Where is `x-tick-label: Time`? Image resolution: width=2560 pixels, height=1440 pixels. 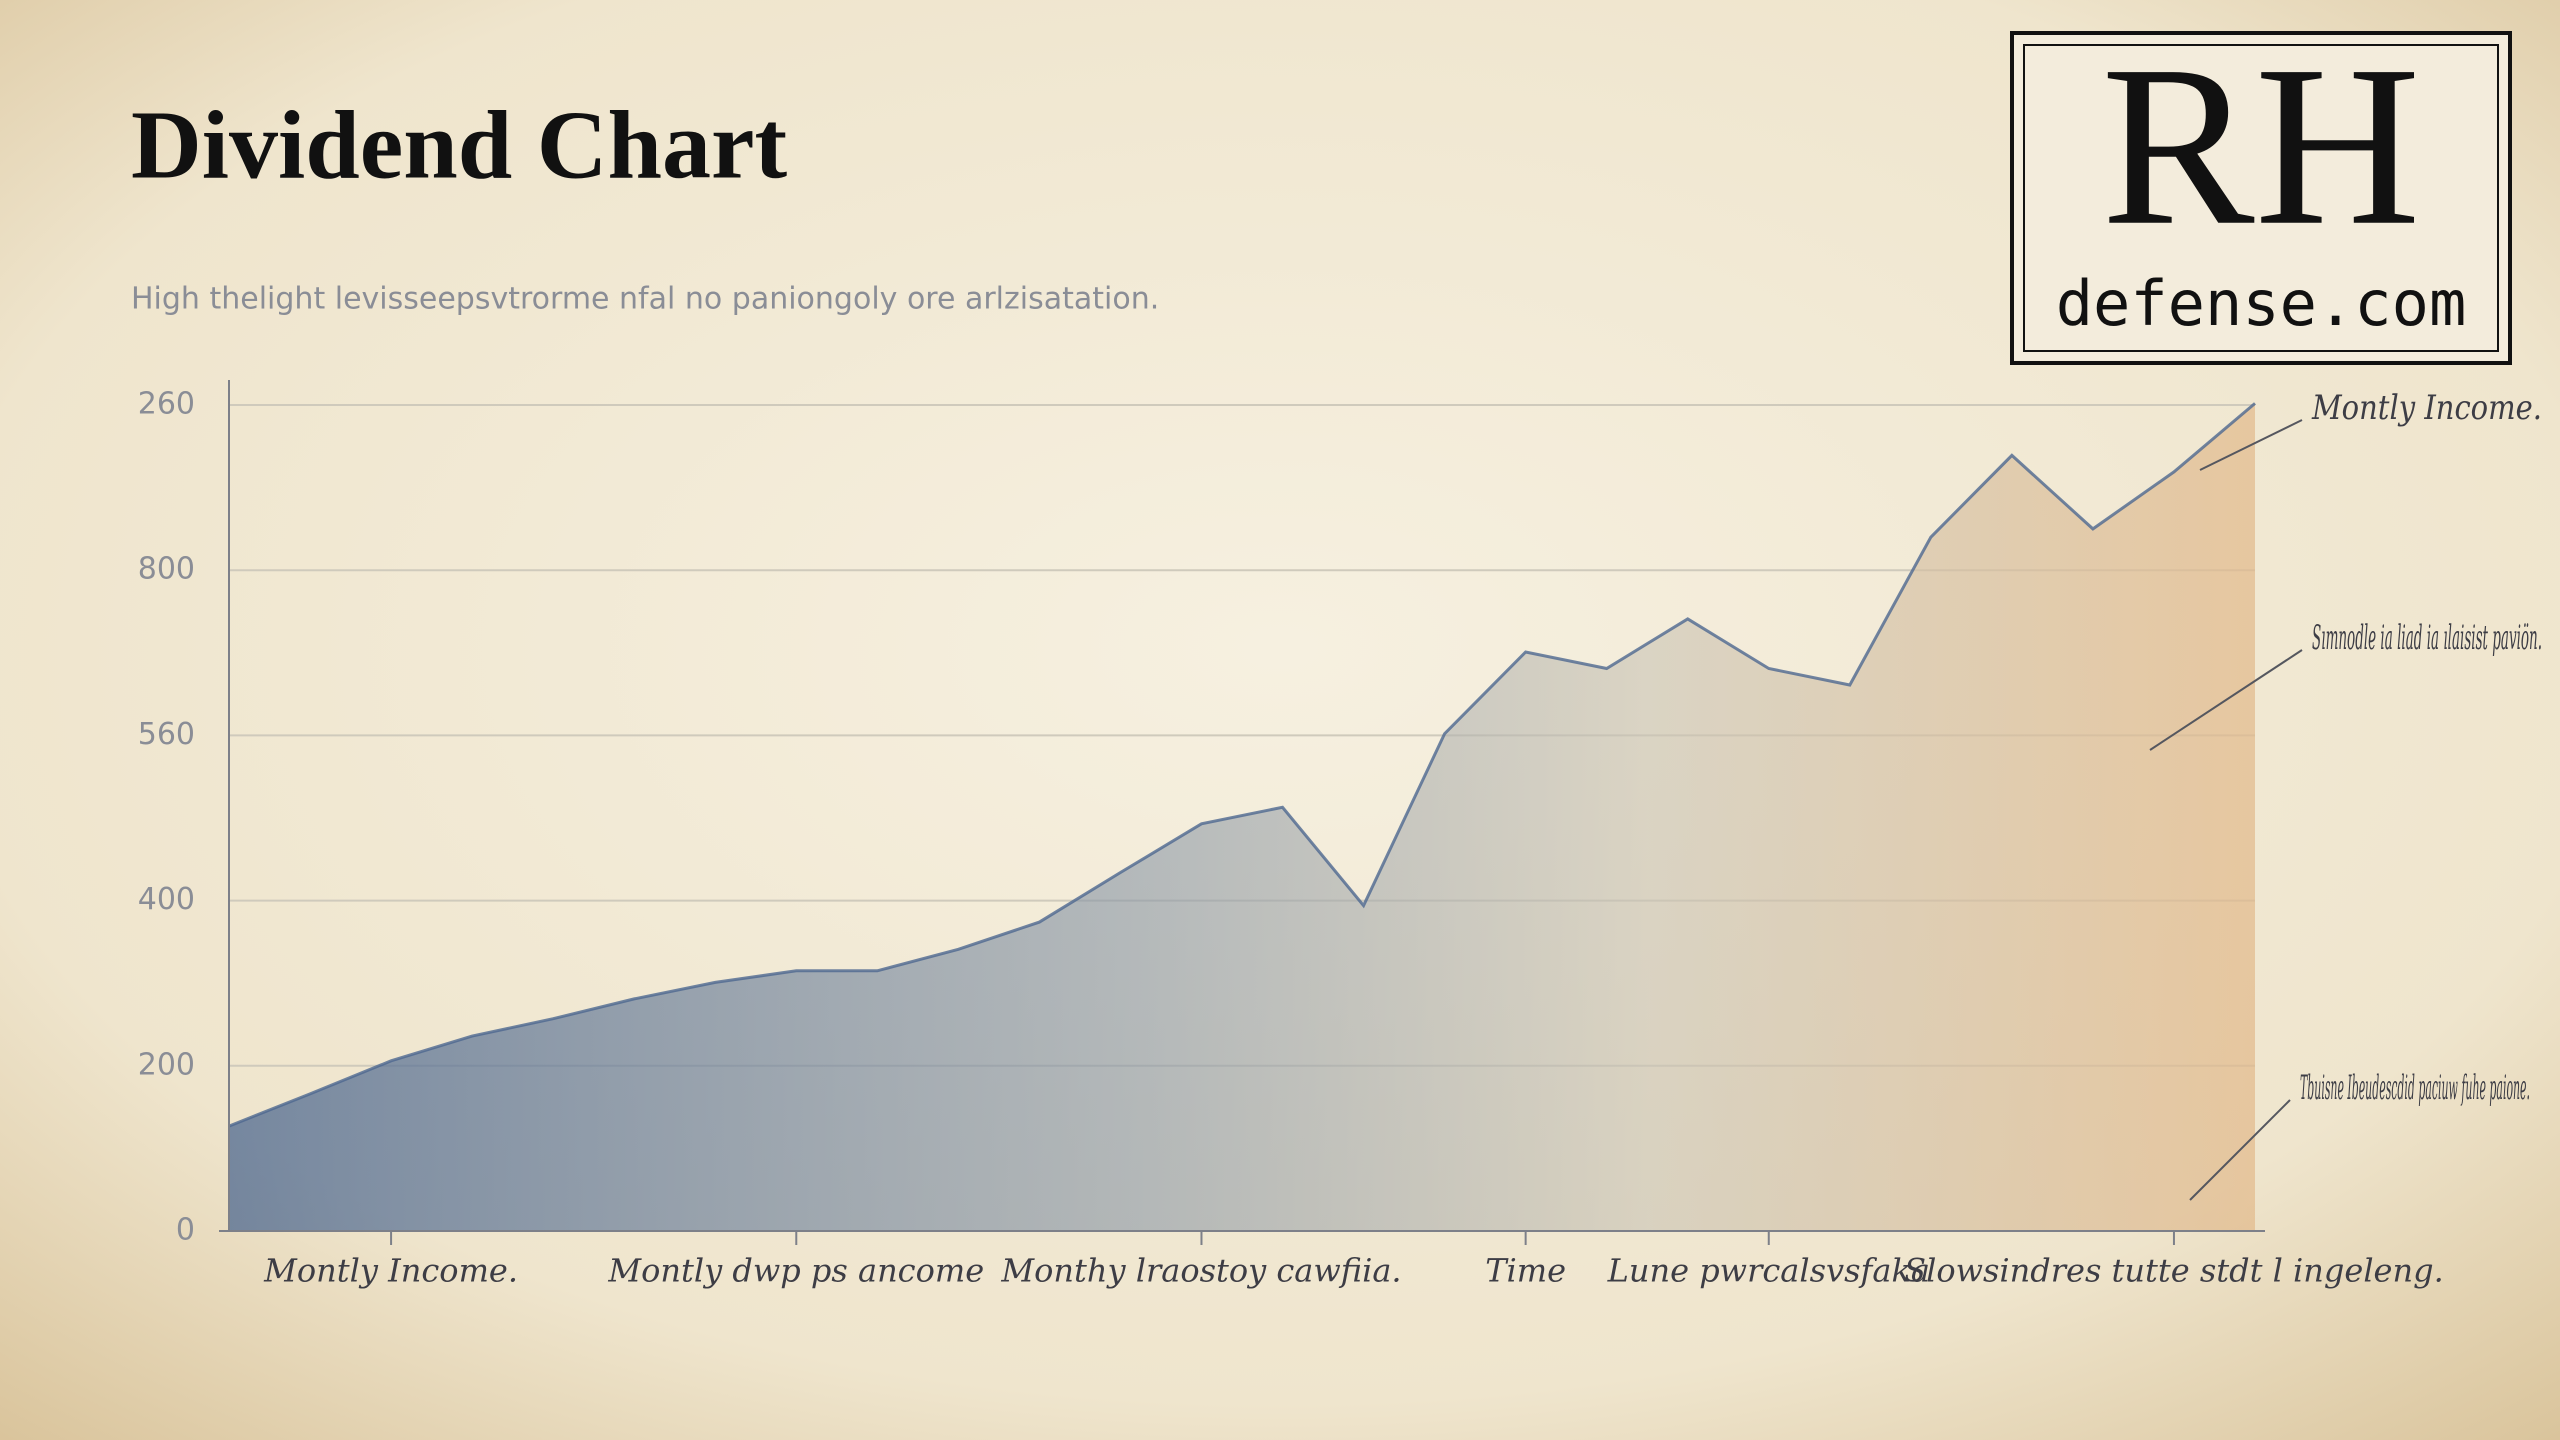 x-tick-label: Time is located at coordinates (1525, 1271).